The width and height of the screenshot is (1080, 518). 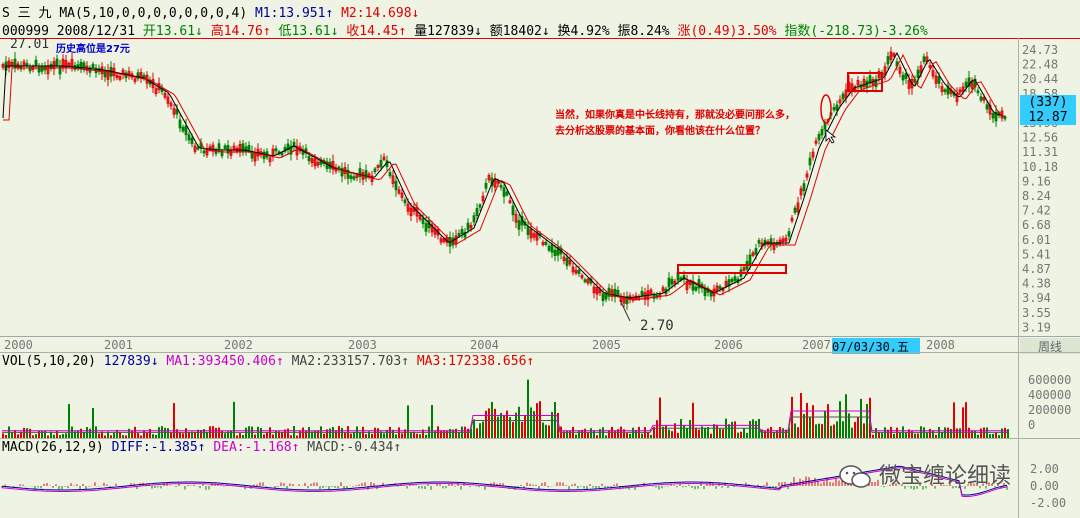 I want to click on year-label: 2006, so click(x=728, y=345).